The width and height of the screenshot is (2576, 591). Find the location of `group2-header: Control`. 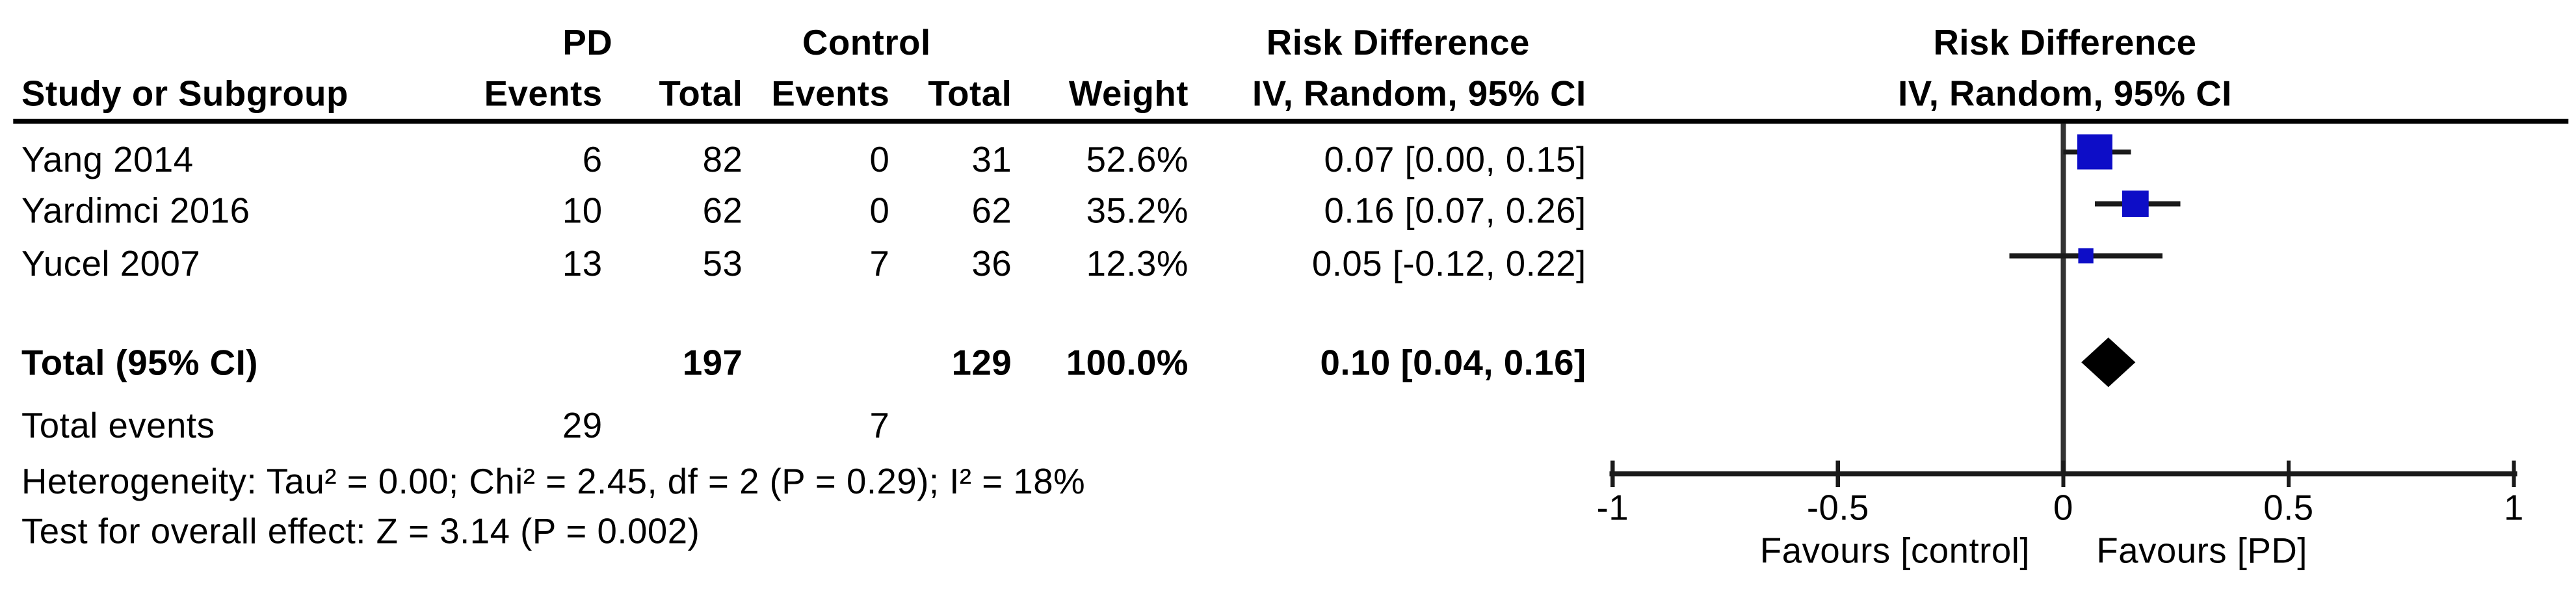

group2-header: Control is located at coordinates (866, 43).